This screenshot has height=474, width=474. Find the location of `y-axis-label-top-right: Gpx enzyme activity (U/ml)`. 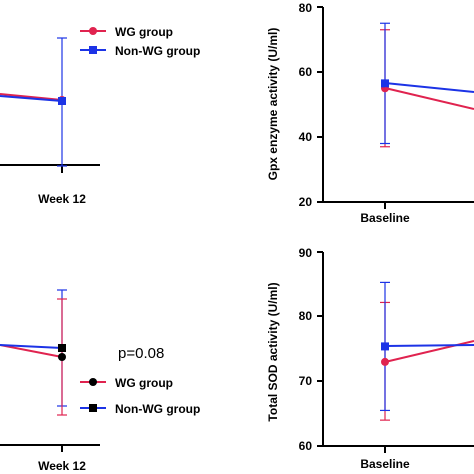

y-axis-label-top-right: Gpx enzyme activity (U/ml) is located at coordinates (273, 104).